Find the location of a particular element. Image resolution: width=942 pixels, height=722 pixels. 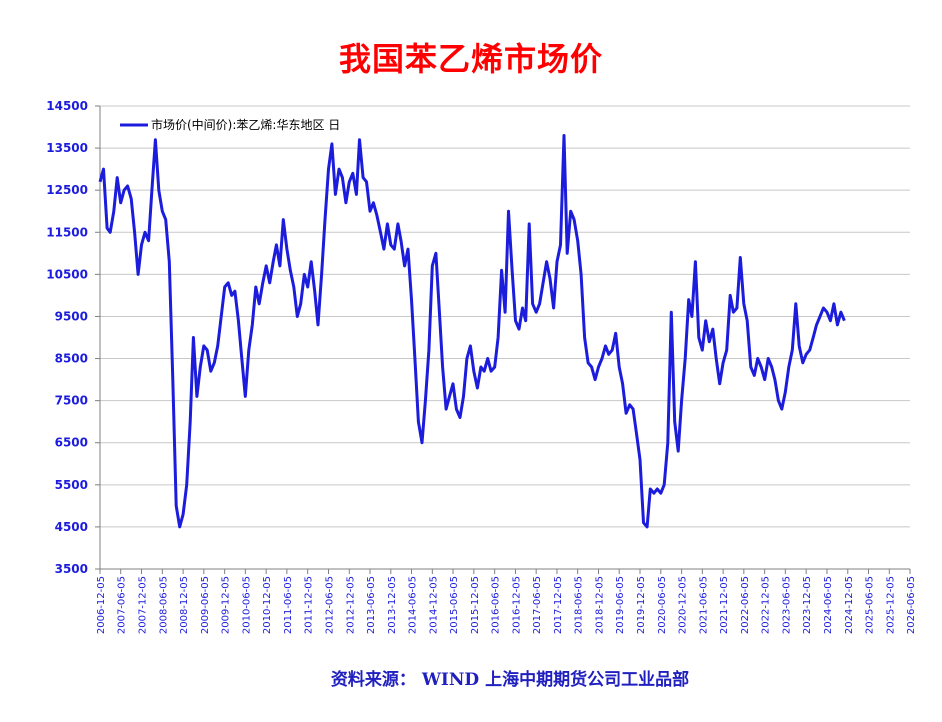

x-tick-label: 2019-06-05 is located at coordinates (620, 605).